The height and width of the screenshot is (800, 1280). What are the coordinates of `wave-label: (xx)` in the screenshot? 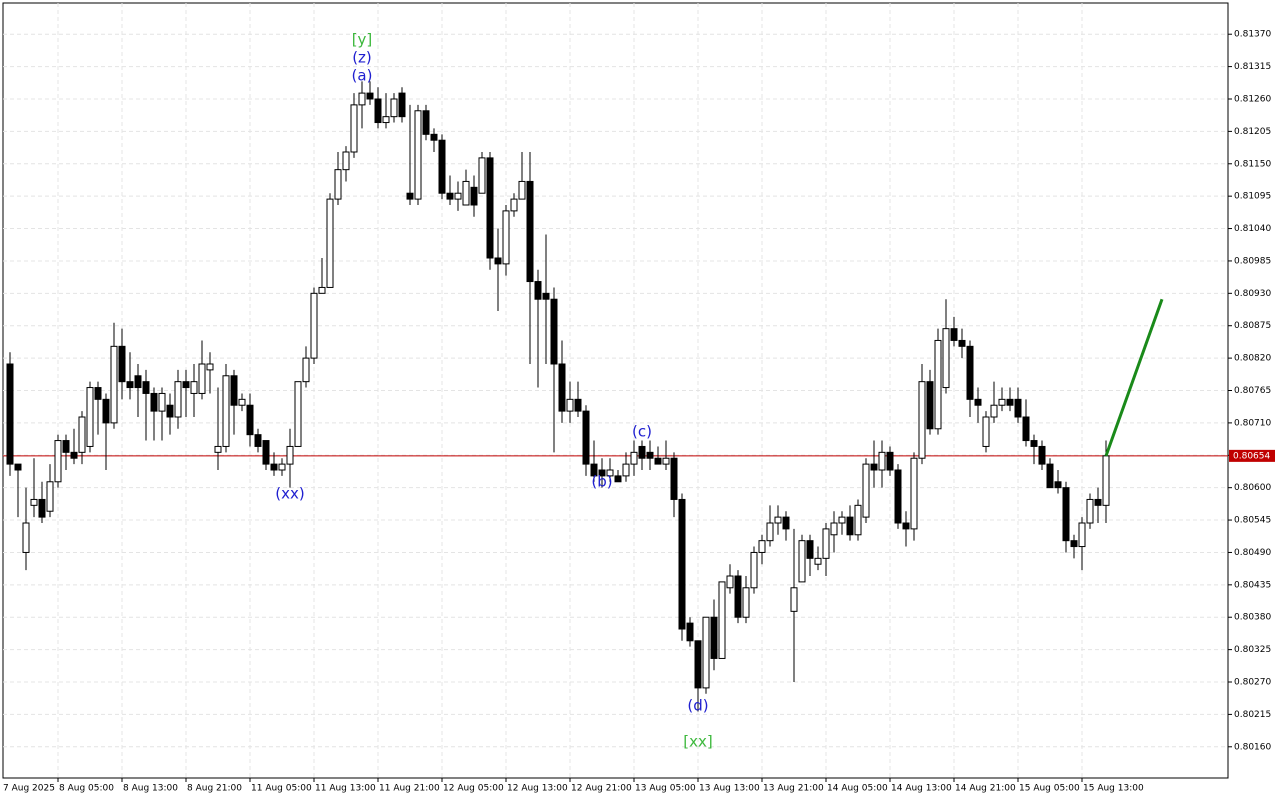 It's located at (289, 494).